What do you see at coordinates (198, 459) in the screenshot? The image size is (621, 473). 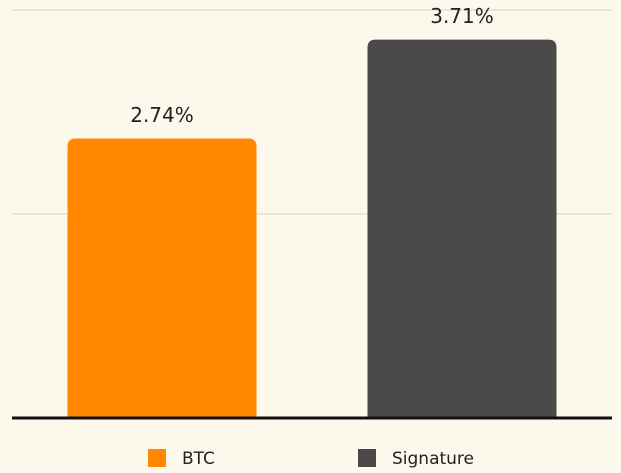 I see `legend-label: BTC` at bounding box center [198, 459].